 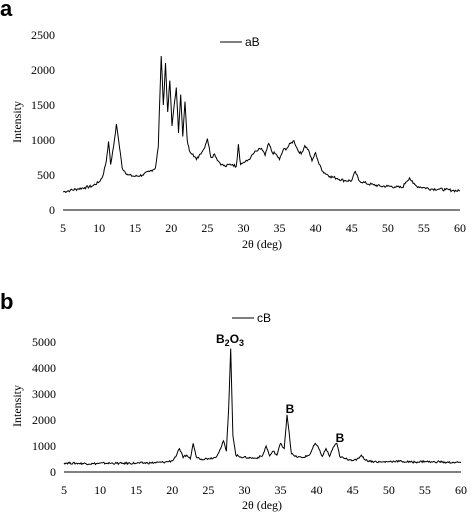 What do you see at coordinates (251, 318) in the screenshot?
I see `legend-b: cB` at bounding box center [251, 318].